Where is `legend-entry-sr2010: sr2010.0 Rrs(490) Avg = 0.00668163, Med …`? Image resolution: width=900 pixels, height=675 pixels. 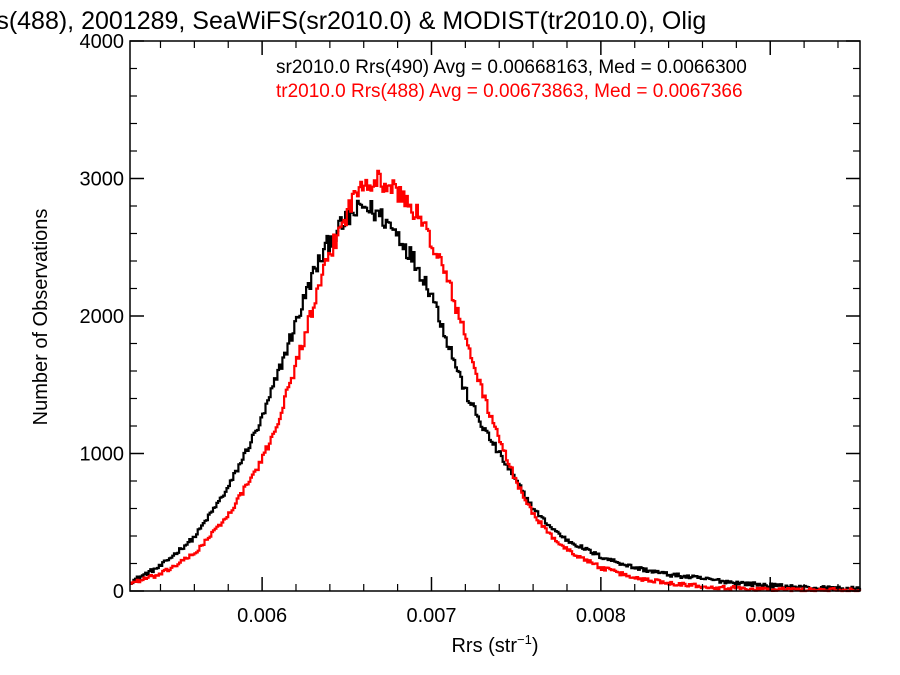
legend-entry-sr2010: sr2010.0 Rrs(490) Avg = 0.00668163, Med … is located at coordinates (511, 67).